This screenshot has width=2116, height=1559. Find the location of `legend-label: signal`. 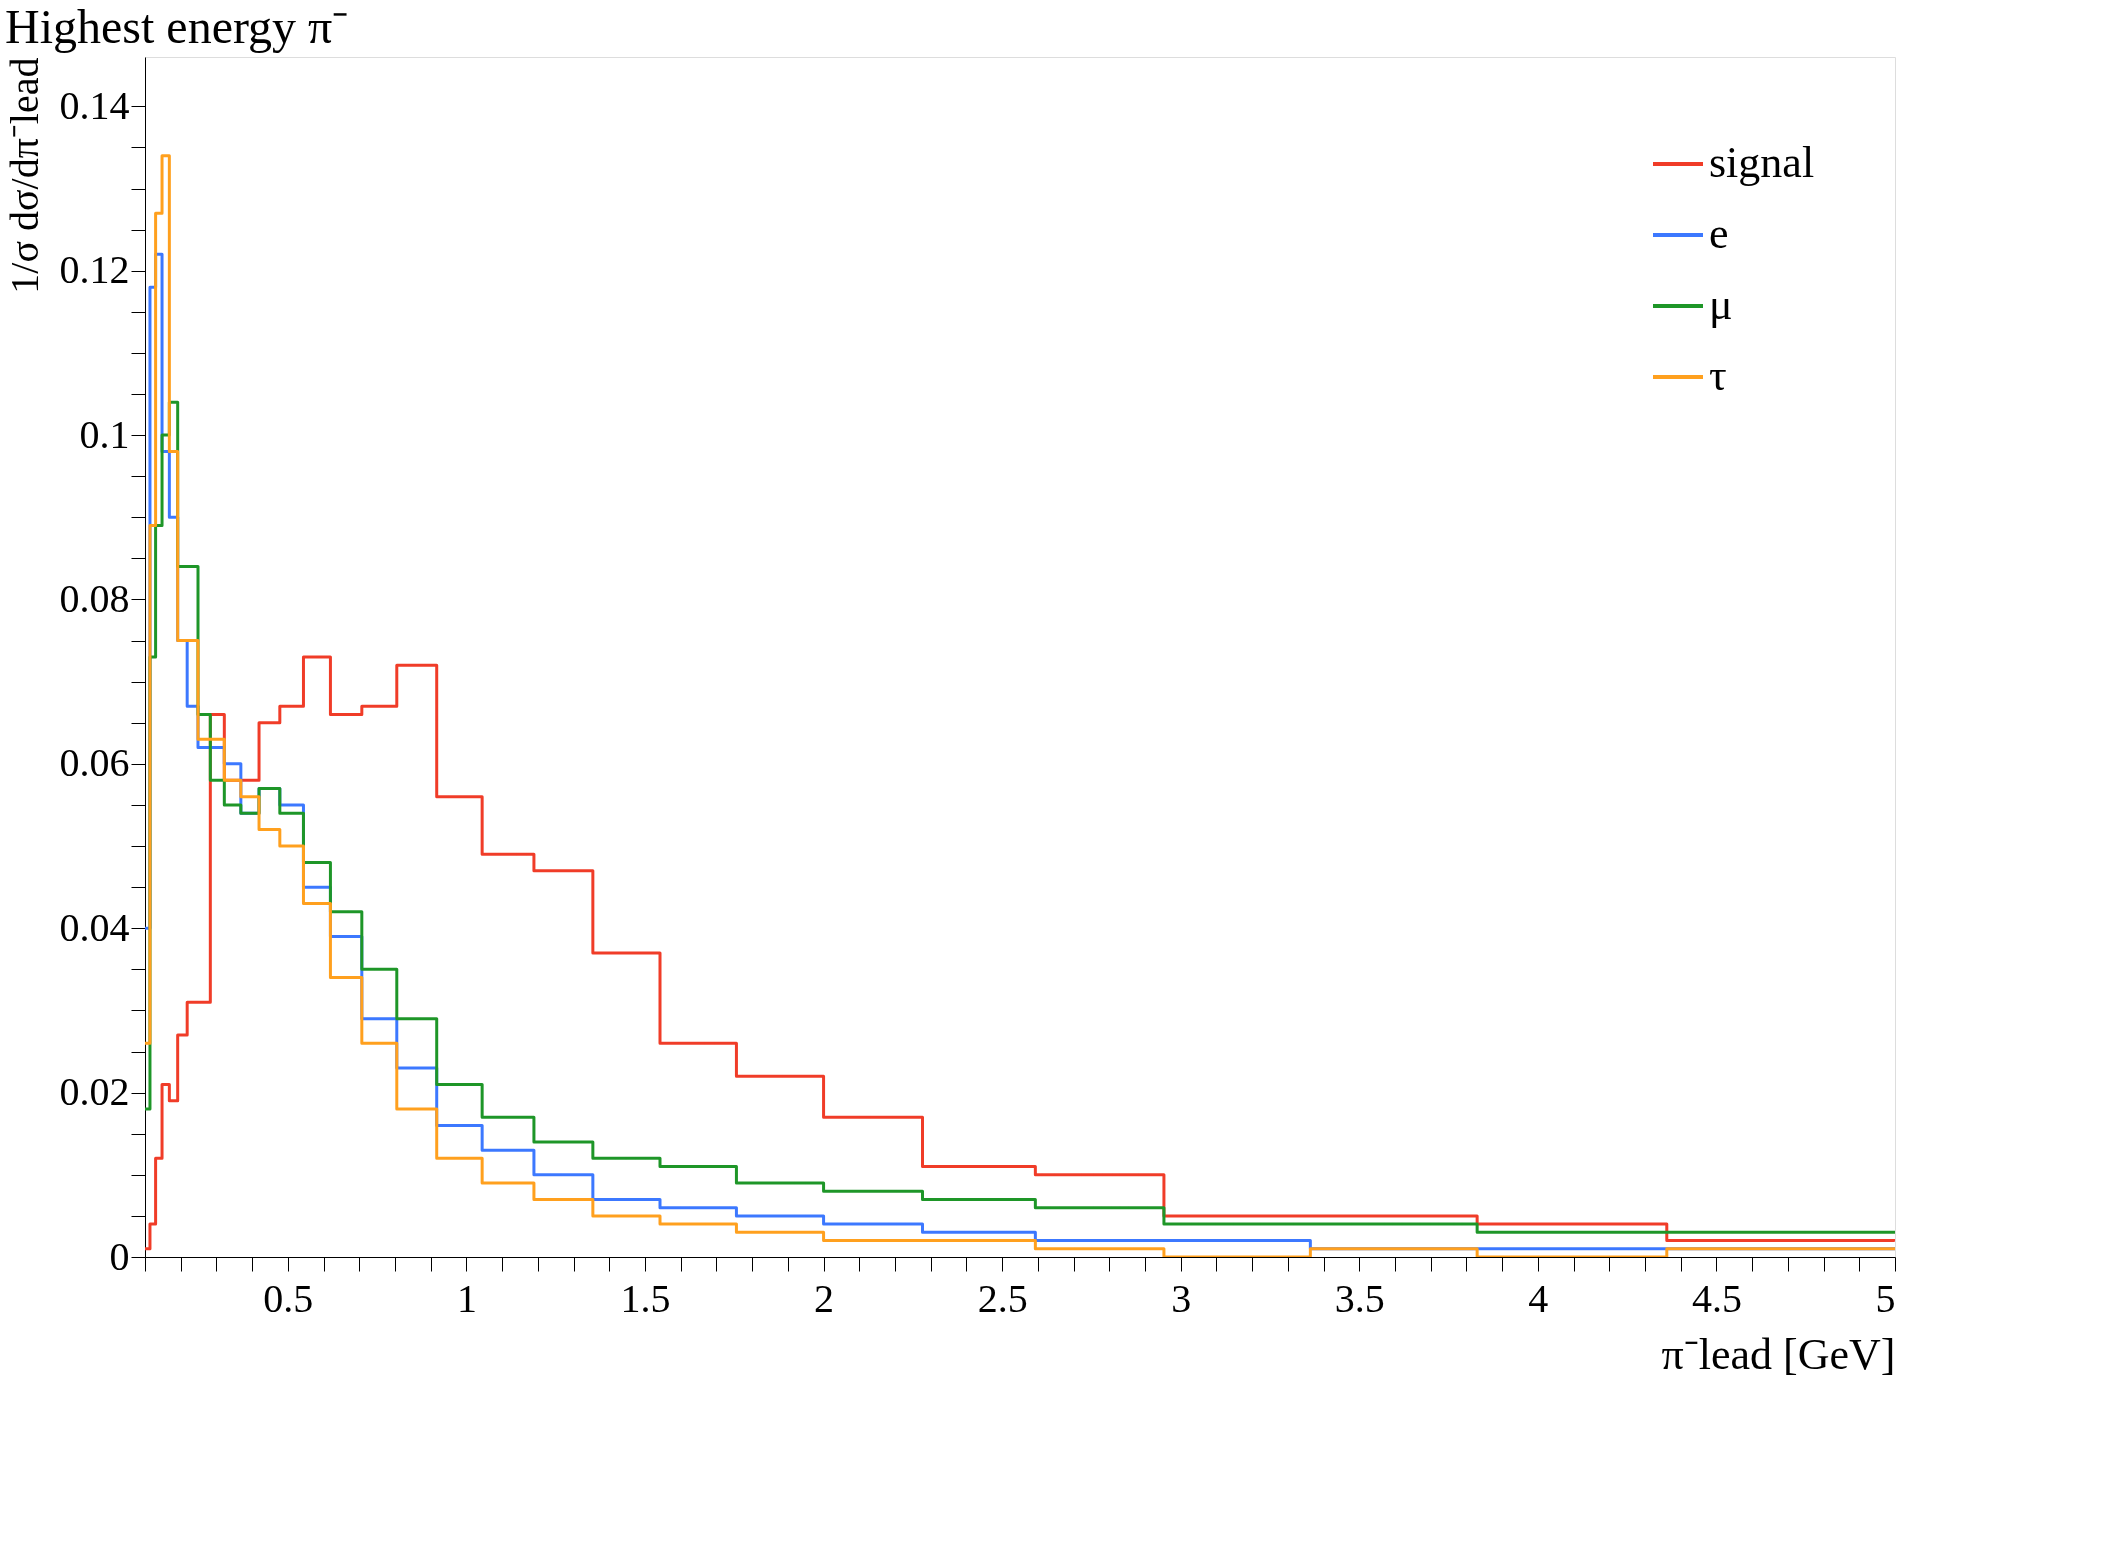

legend-label: signal is located at coordinates (1762, 162).